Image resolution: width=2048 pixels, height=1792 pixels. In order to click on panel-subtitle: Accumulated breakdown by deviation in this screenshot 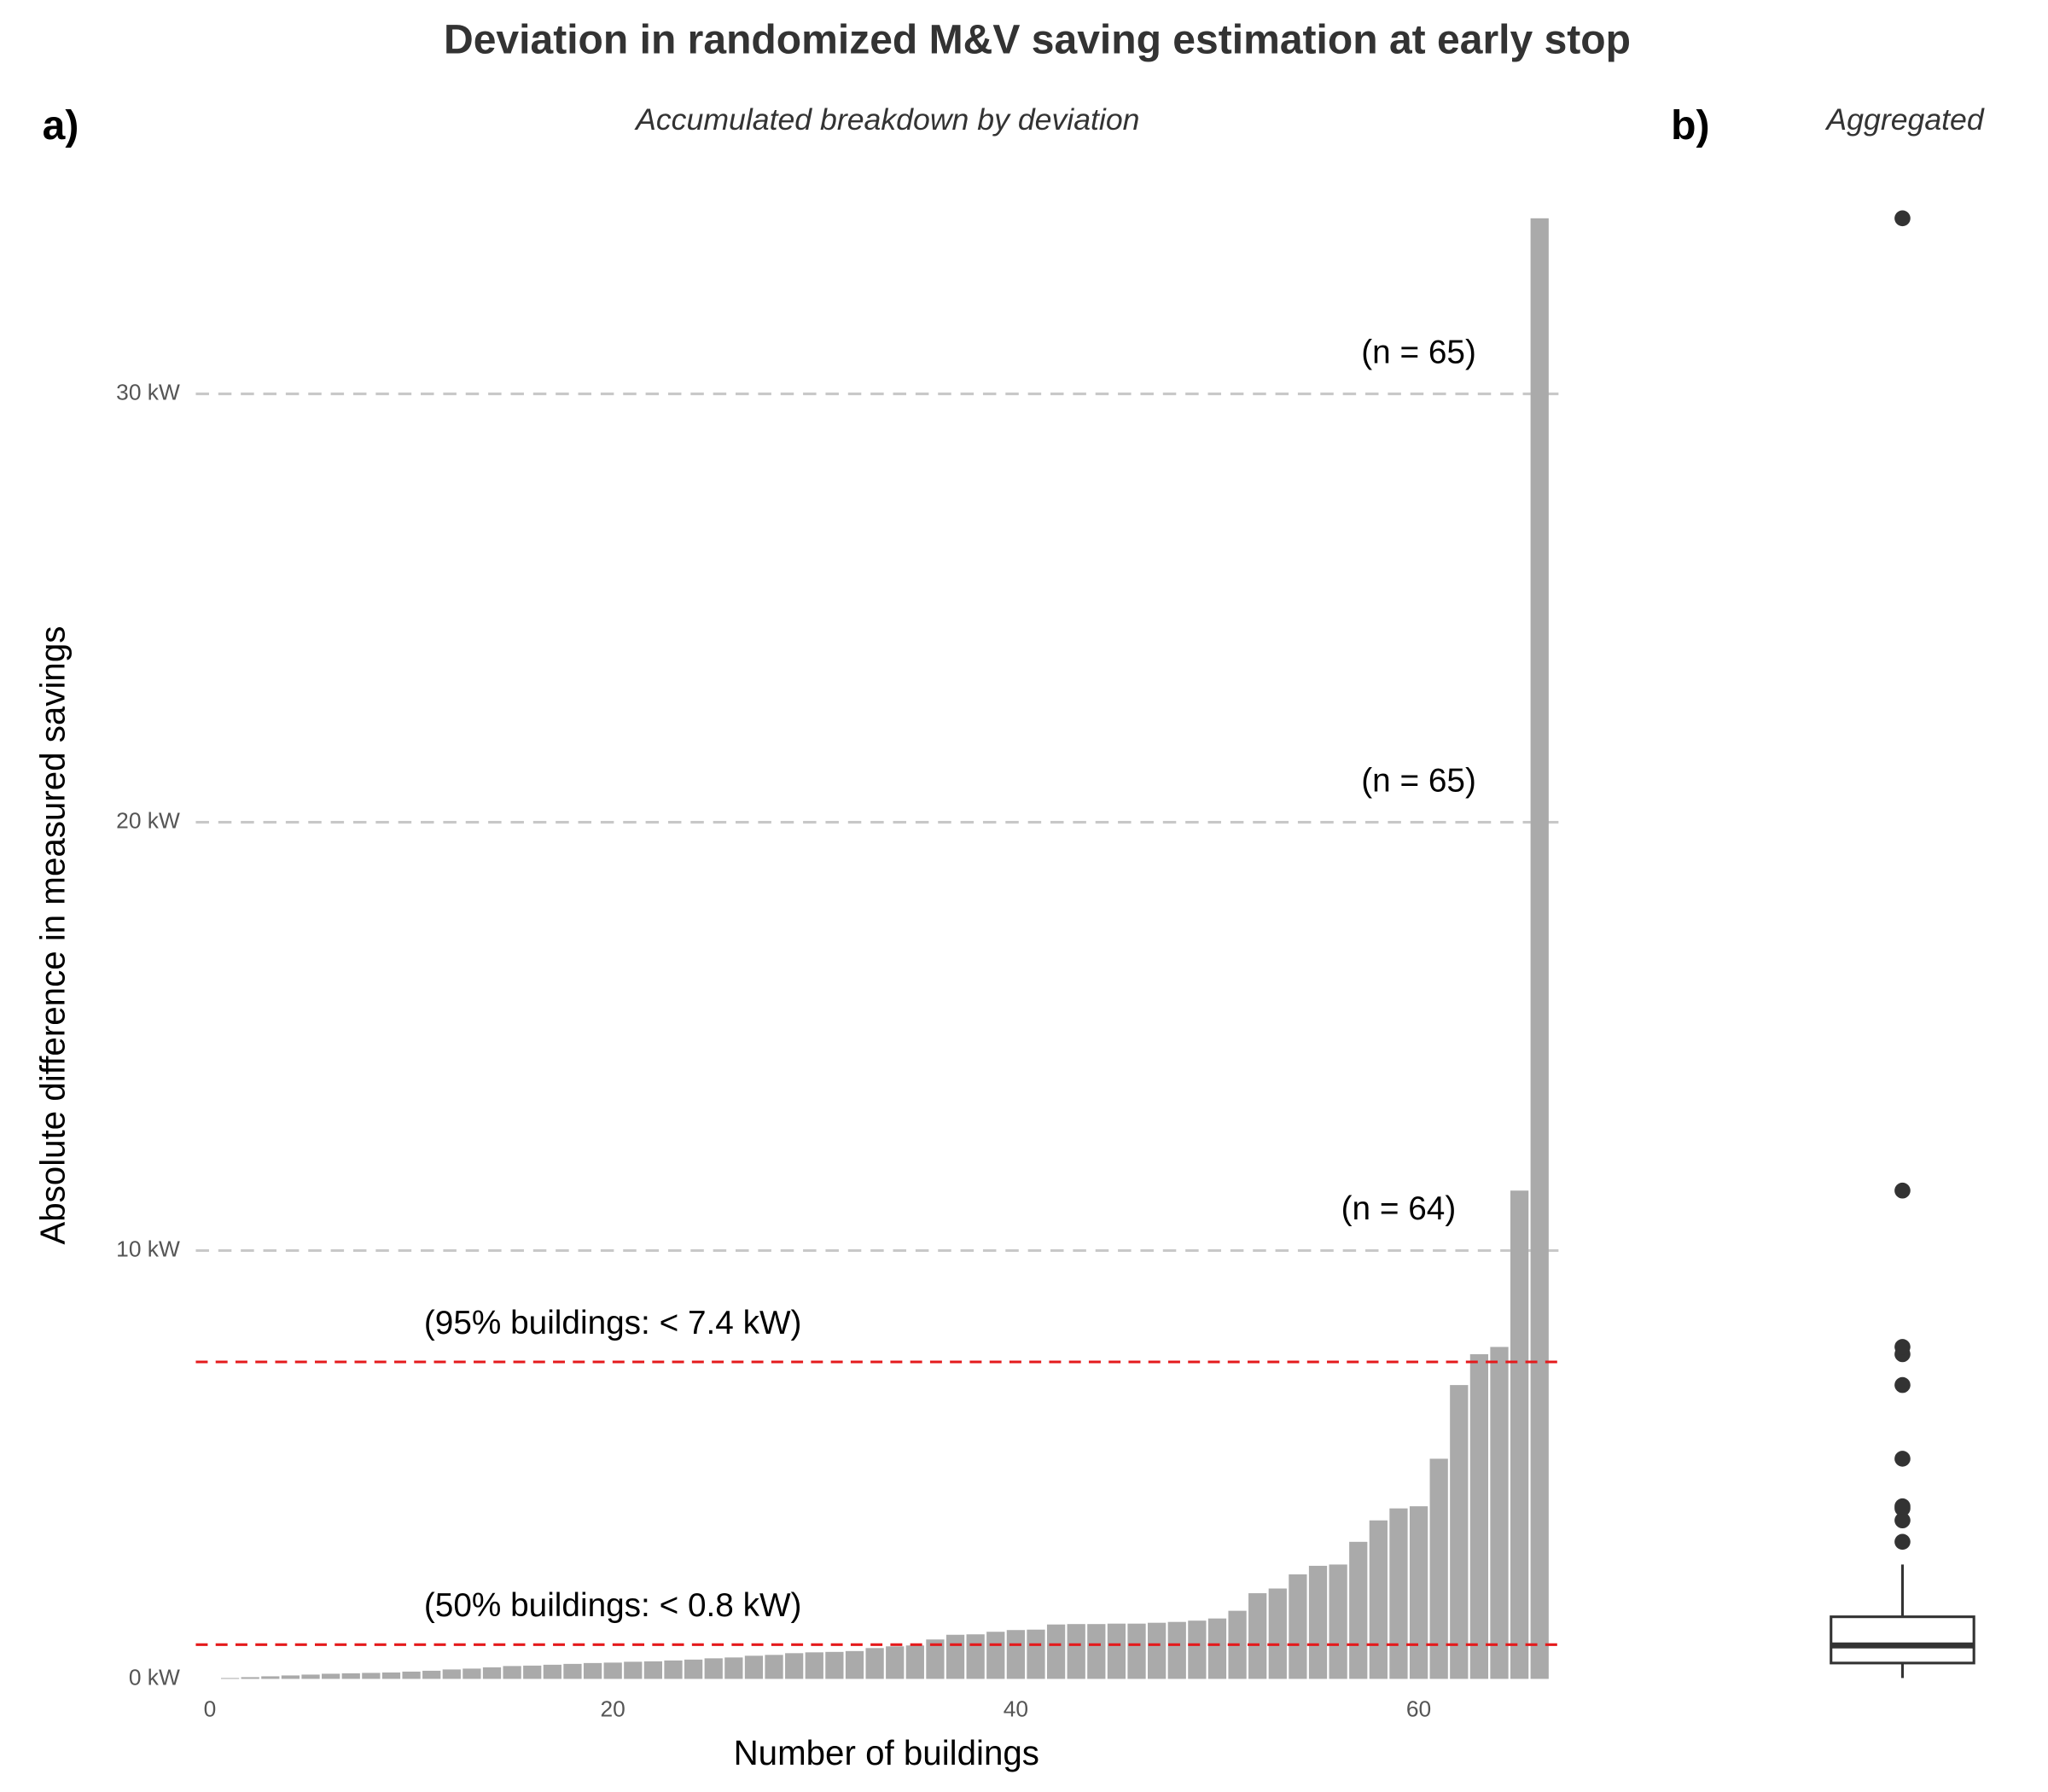, I will do `click(887, 120)`.